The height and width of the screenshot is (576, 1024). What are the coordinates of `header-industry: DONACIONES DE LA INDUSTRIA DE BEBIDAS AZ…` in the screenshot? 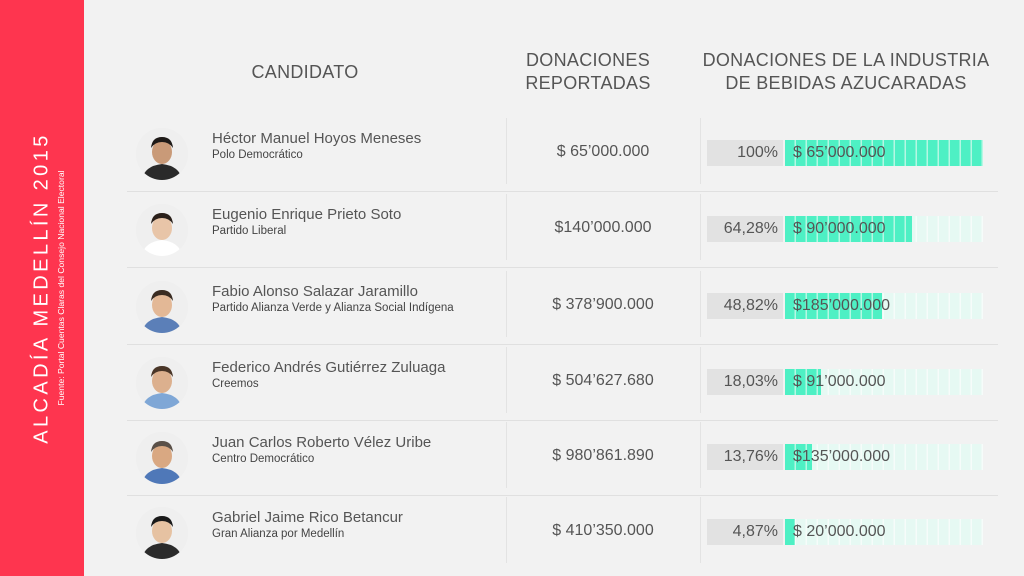 It's located at (846, 72).